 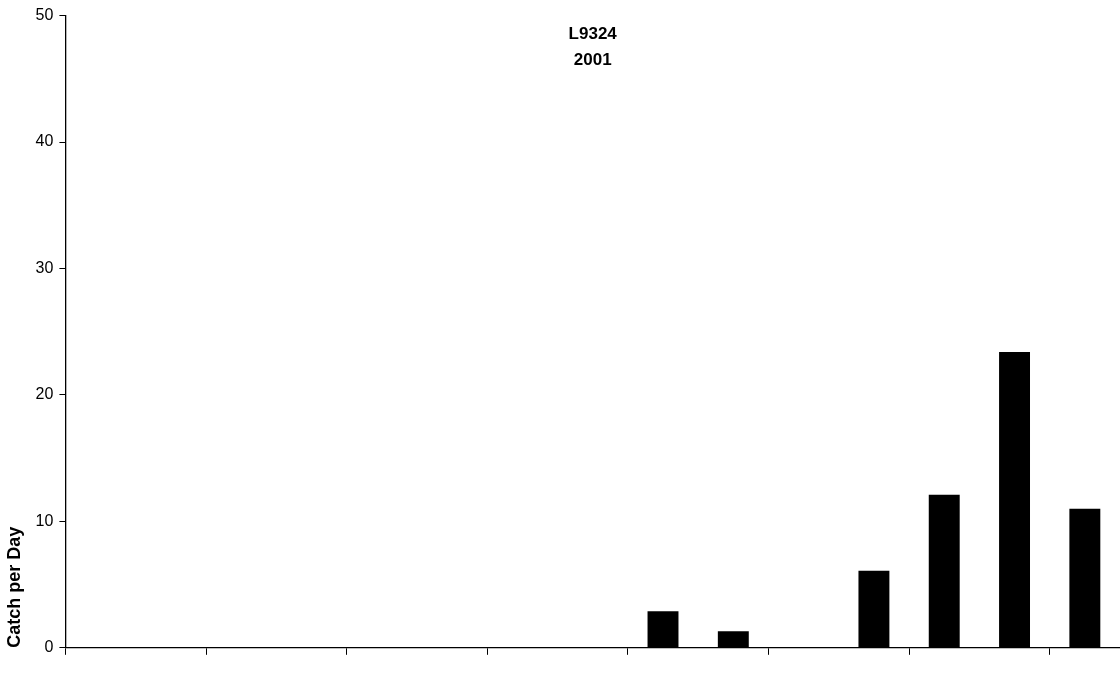 What do you see at coordinates (44, 141) in the screenshot?
I see `y-tick-label: 40` at bounding box center [44, 141].